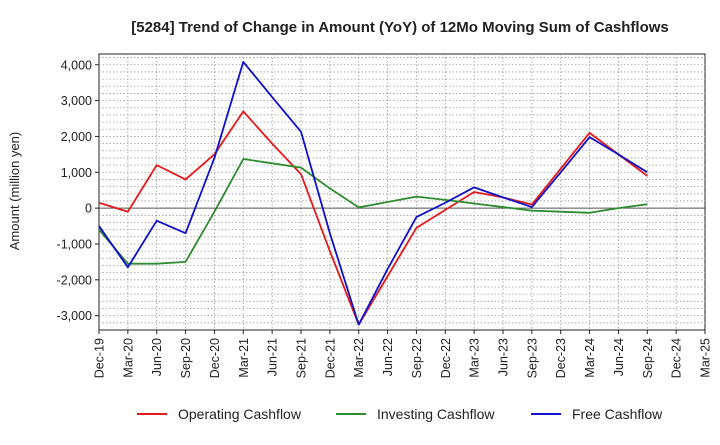 Image resolution: width=720 pixels, height=445 pixels. I want to click on x-tick-label: Sep-24, so click(648, 358).